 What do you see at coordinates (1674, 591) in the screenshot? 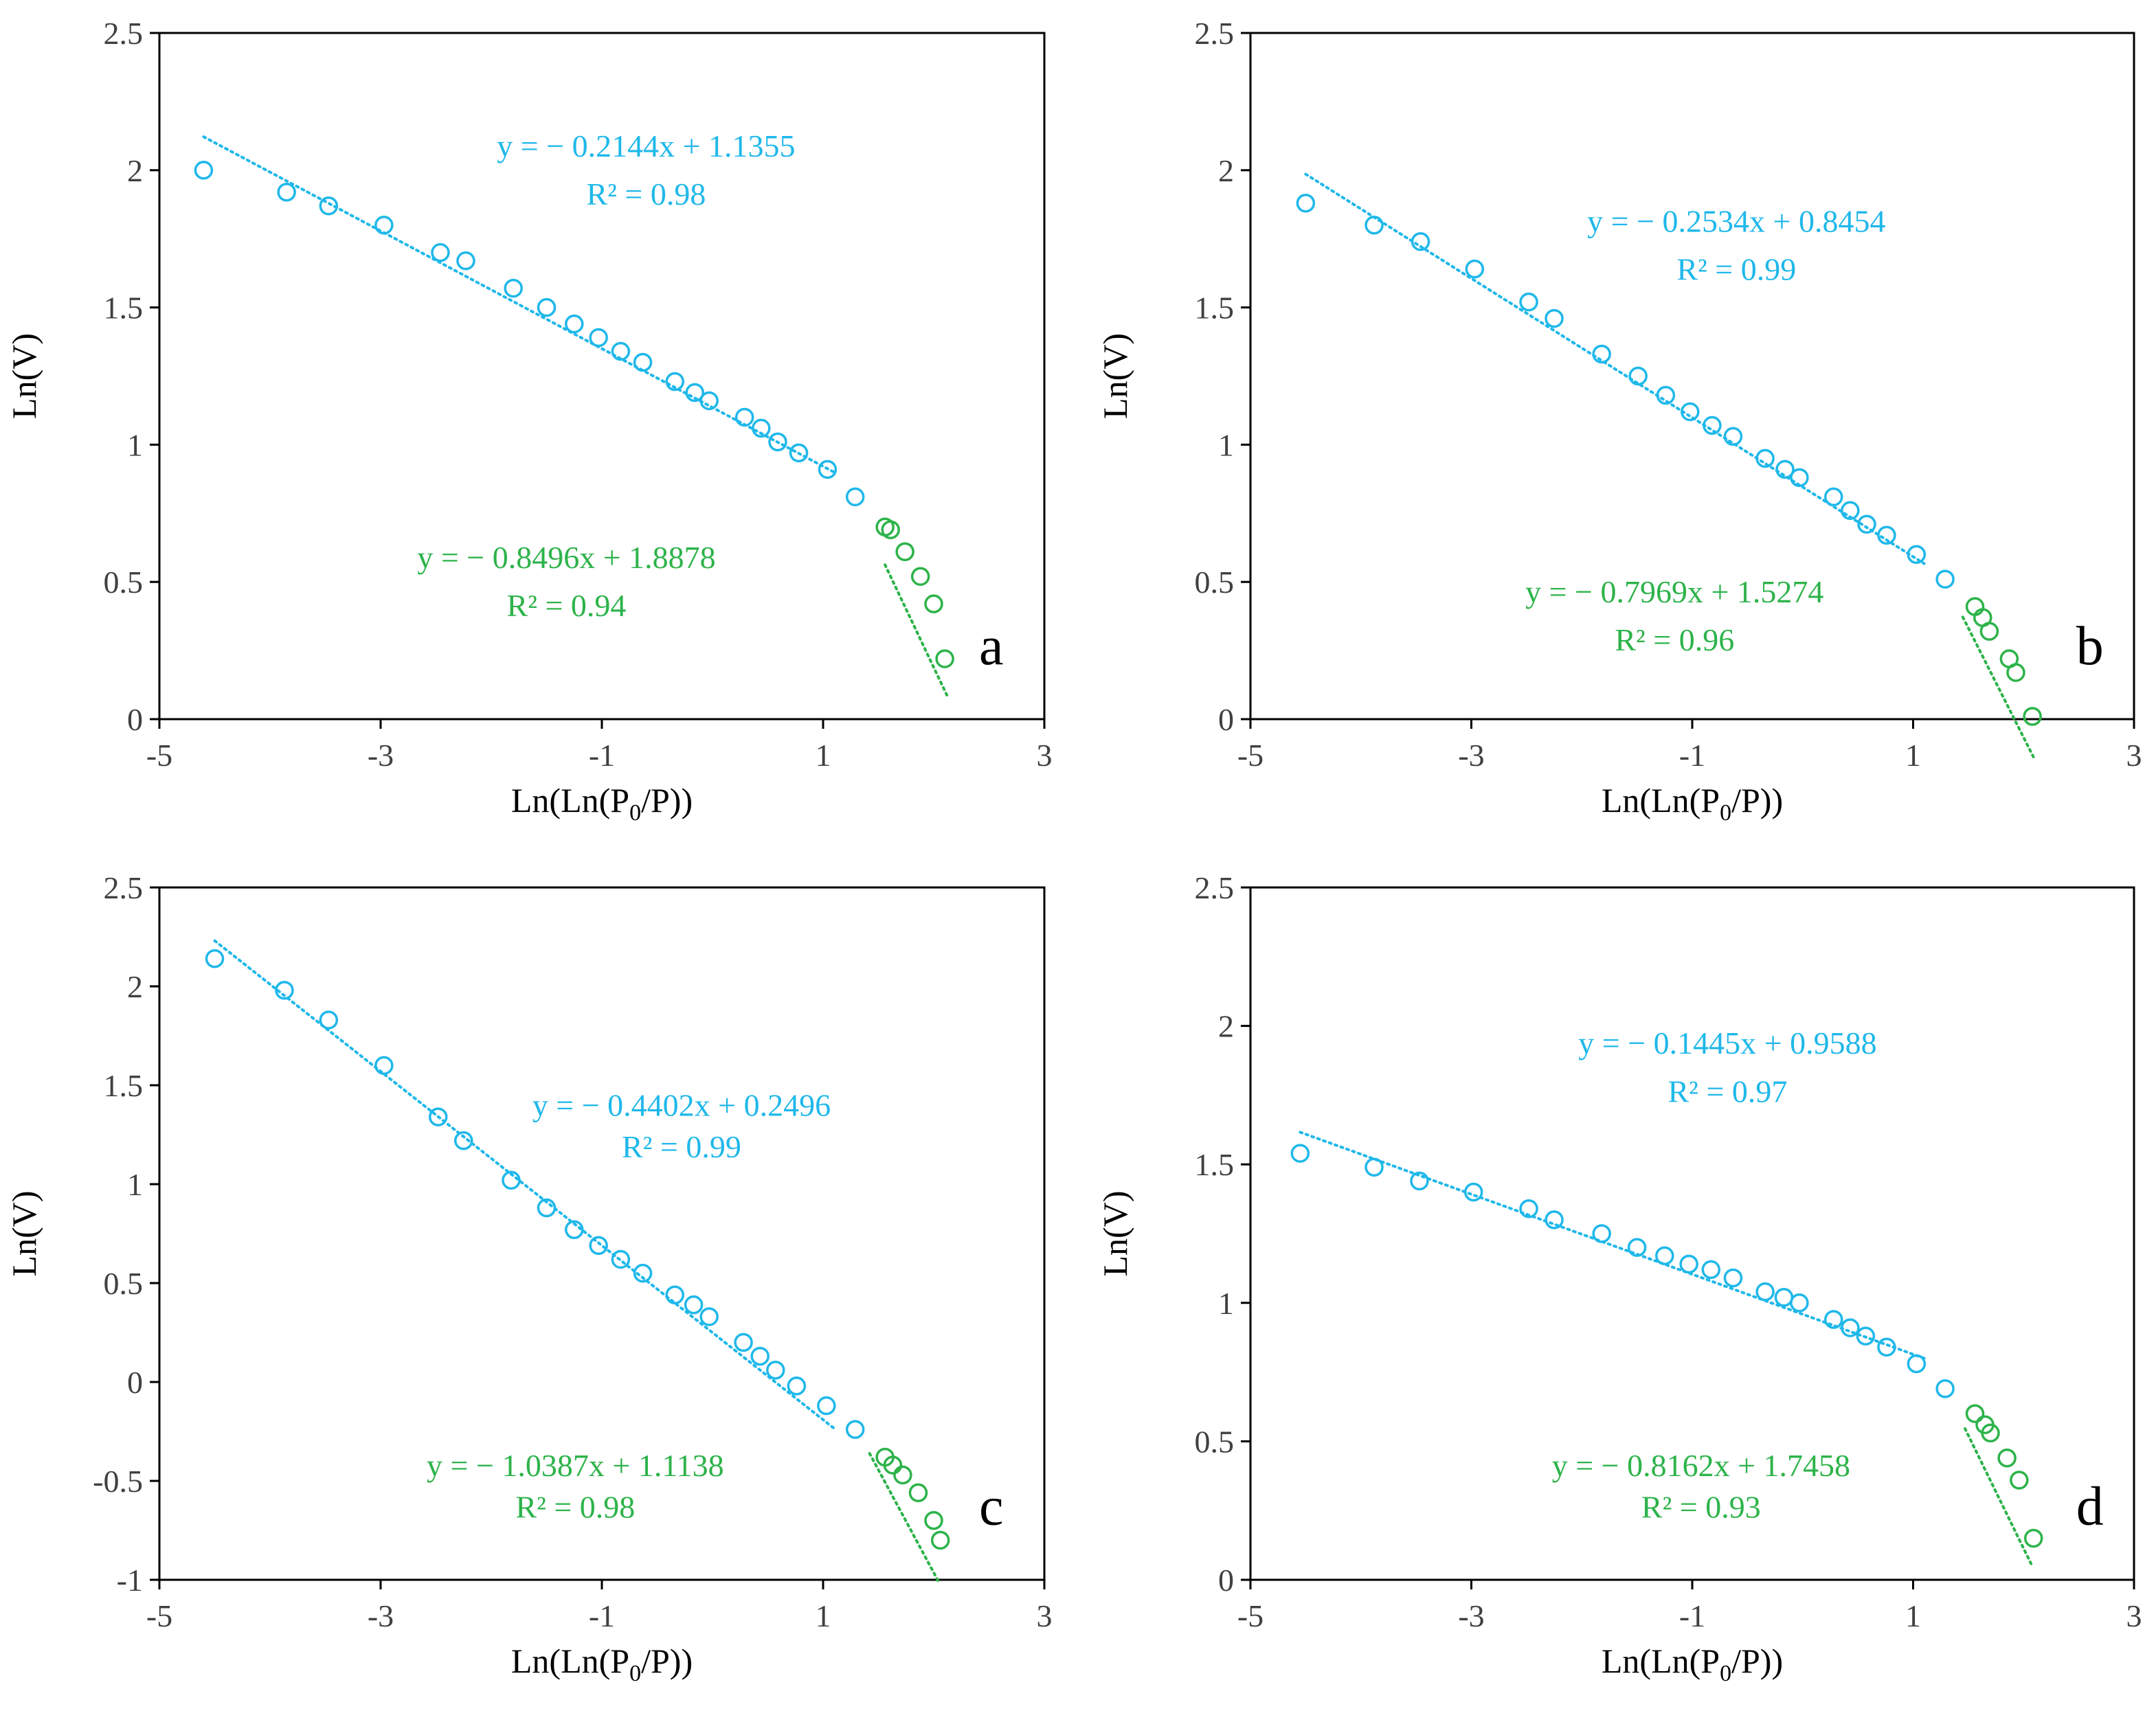
I see `equation-label: y = − 0.7969x + 1.5274` at bounding box center [1674, 591].